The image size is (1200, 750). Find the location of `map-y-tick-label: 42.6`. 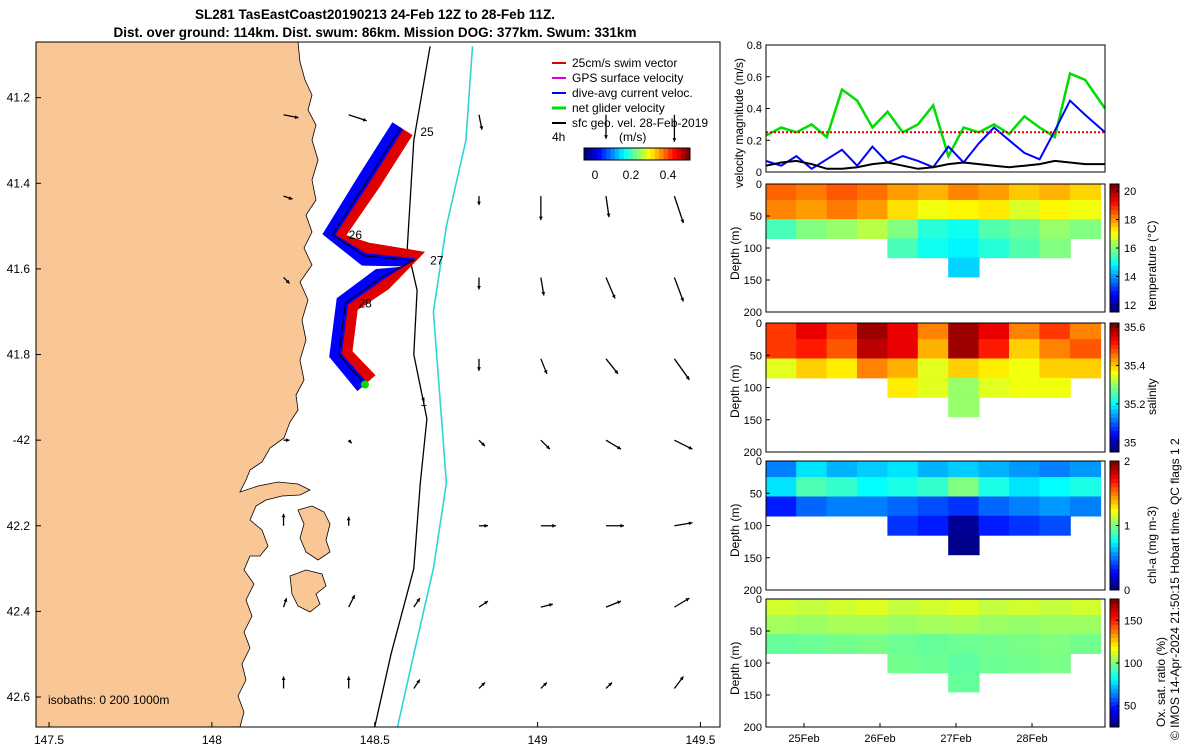

map-y-tick-label: 42.6 is located at coordinates (19, 697).